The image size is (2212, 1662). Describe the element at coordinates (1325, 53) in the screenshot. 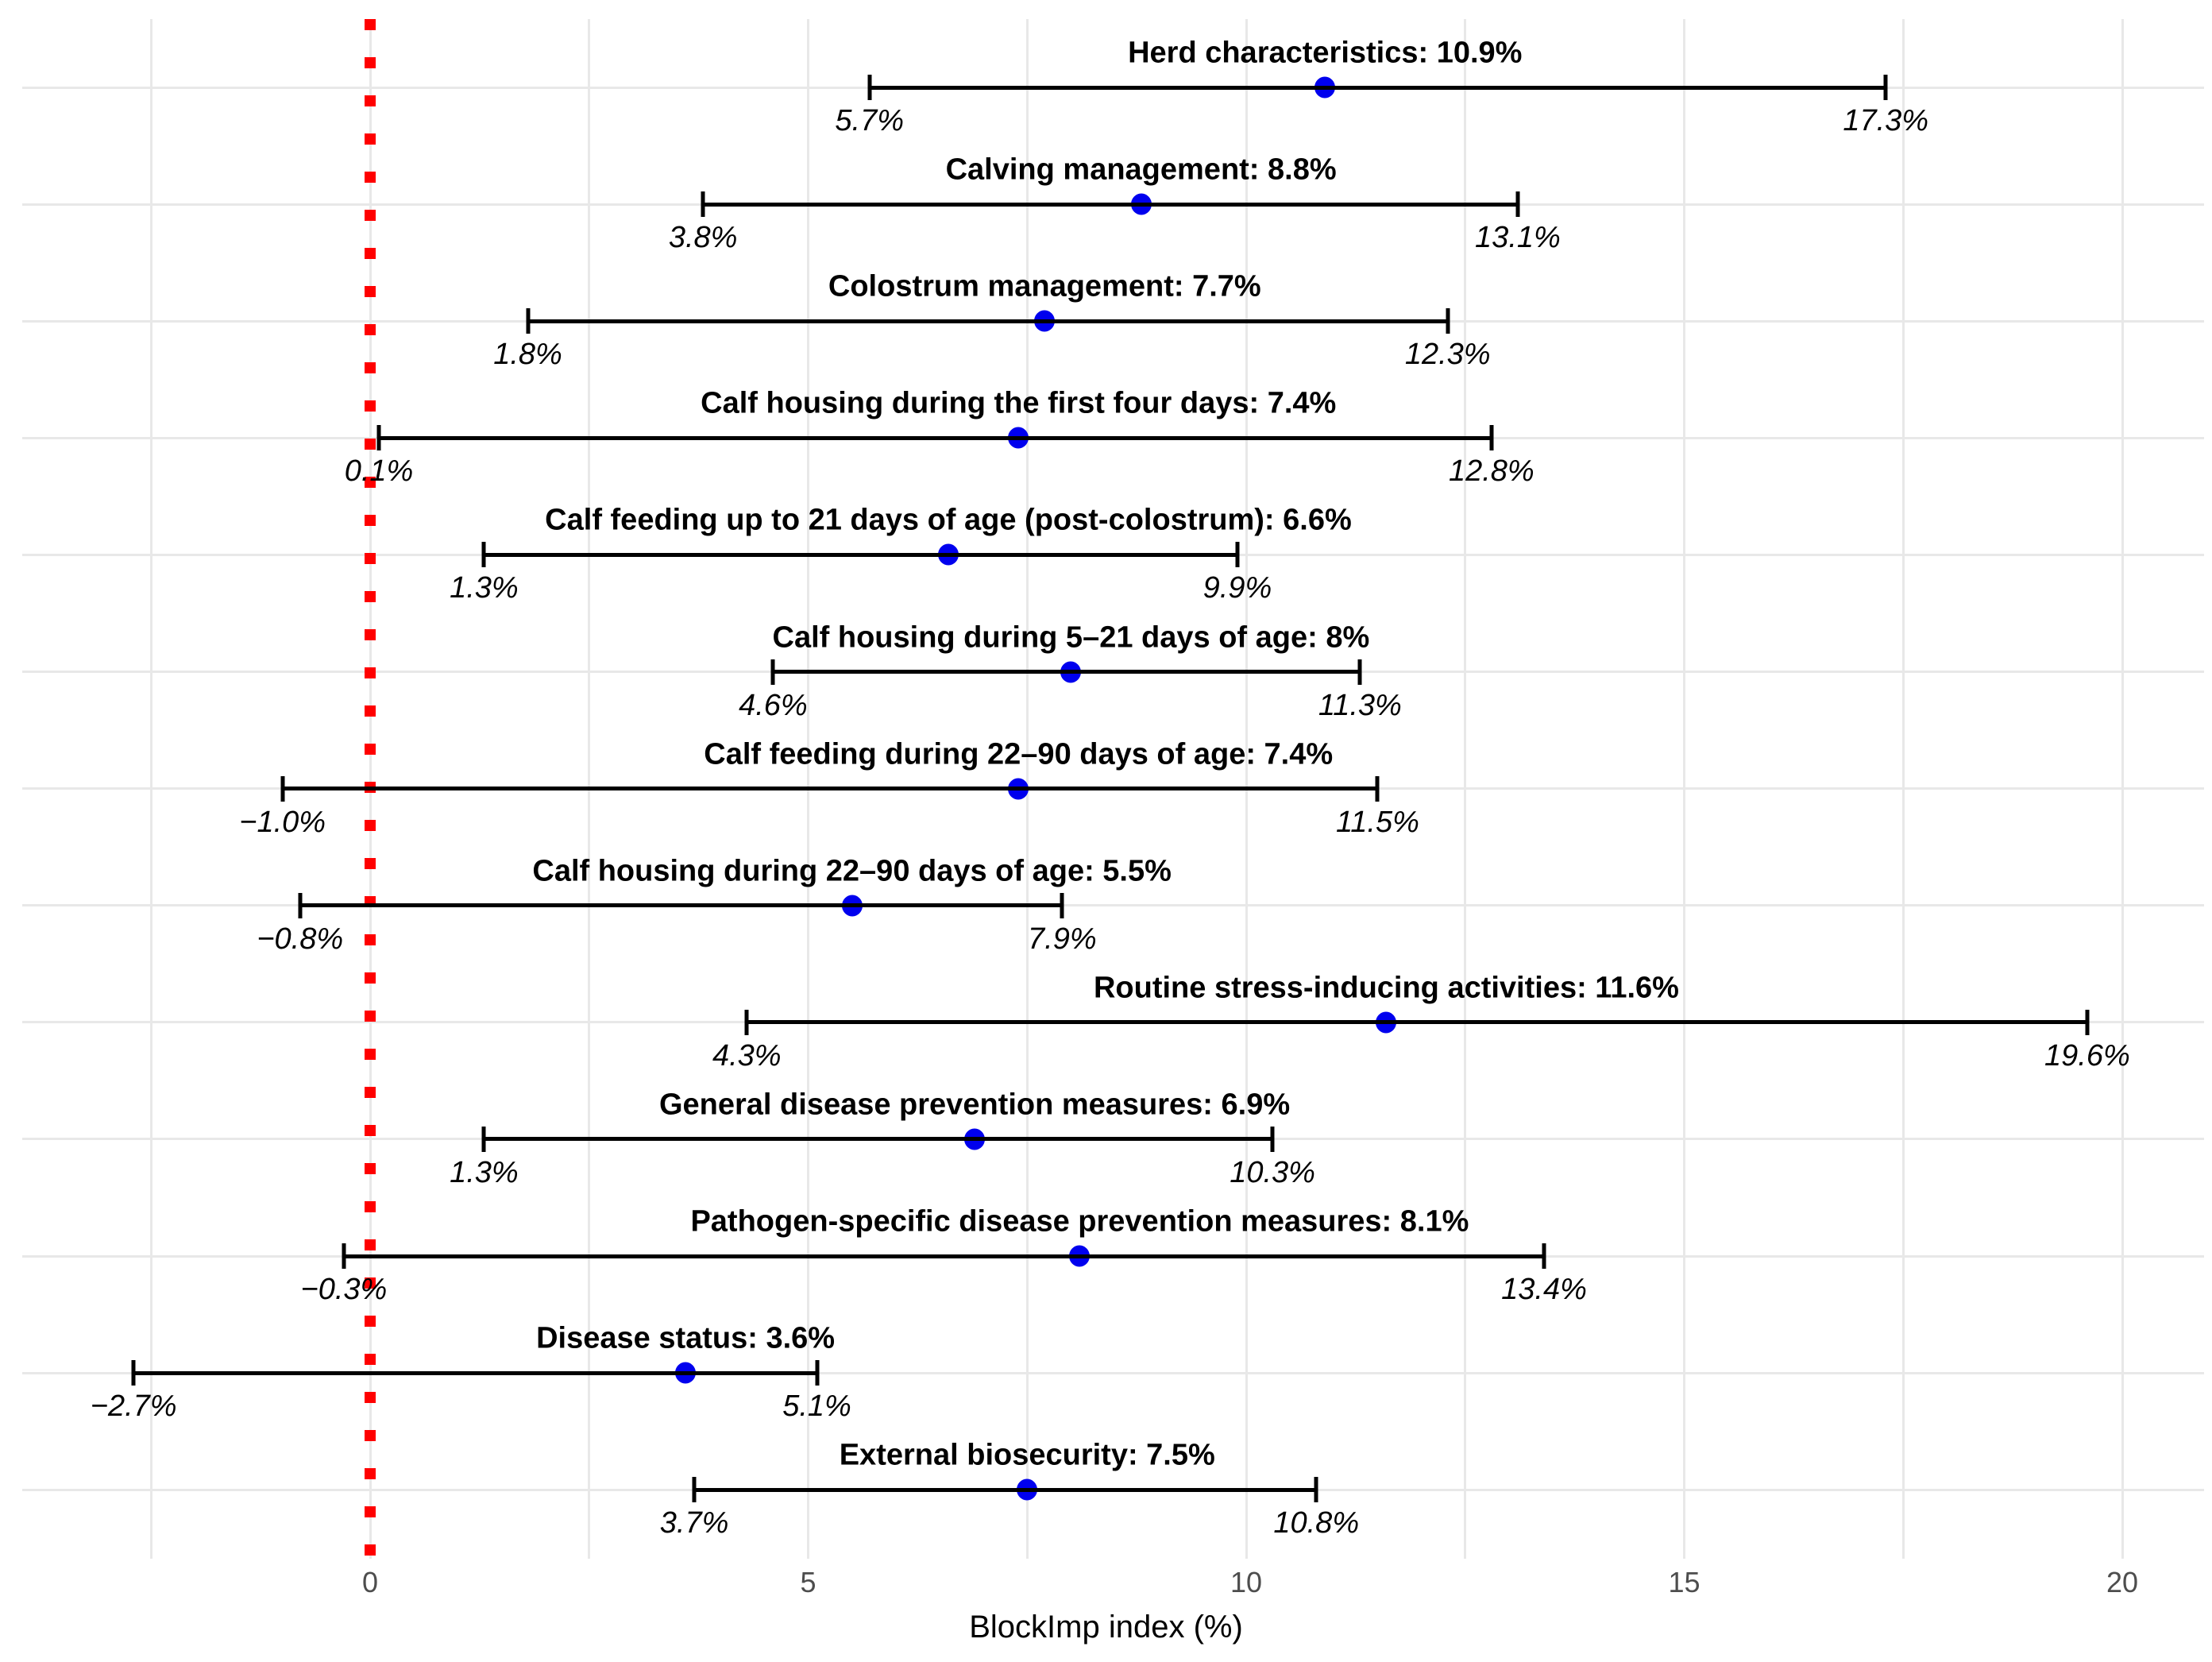

I see `row-label: Herd characteristics: 10.9%` at that location.